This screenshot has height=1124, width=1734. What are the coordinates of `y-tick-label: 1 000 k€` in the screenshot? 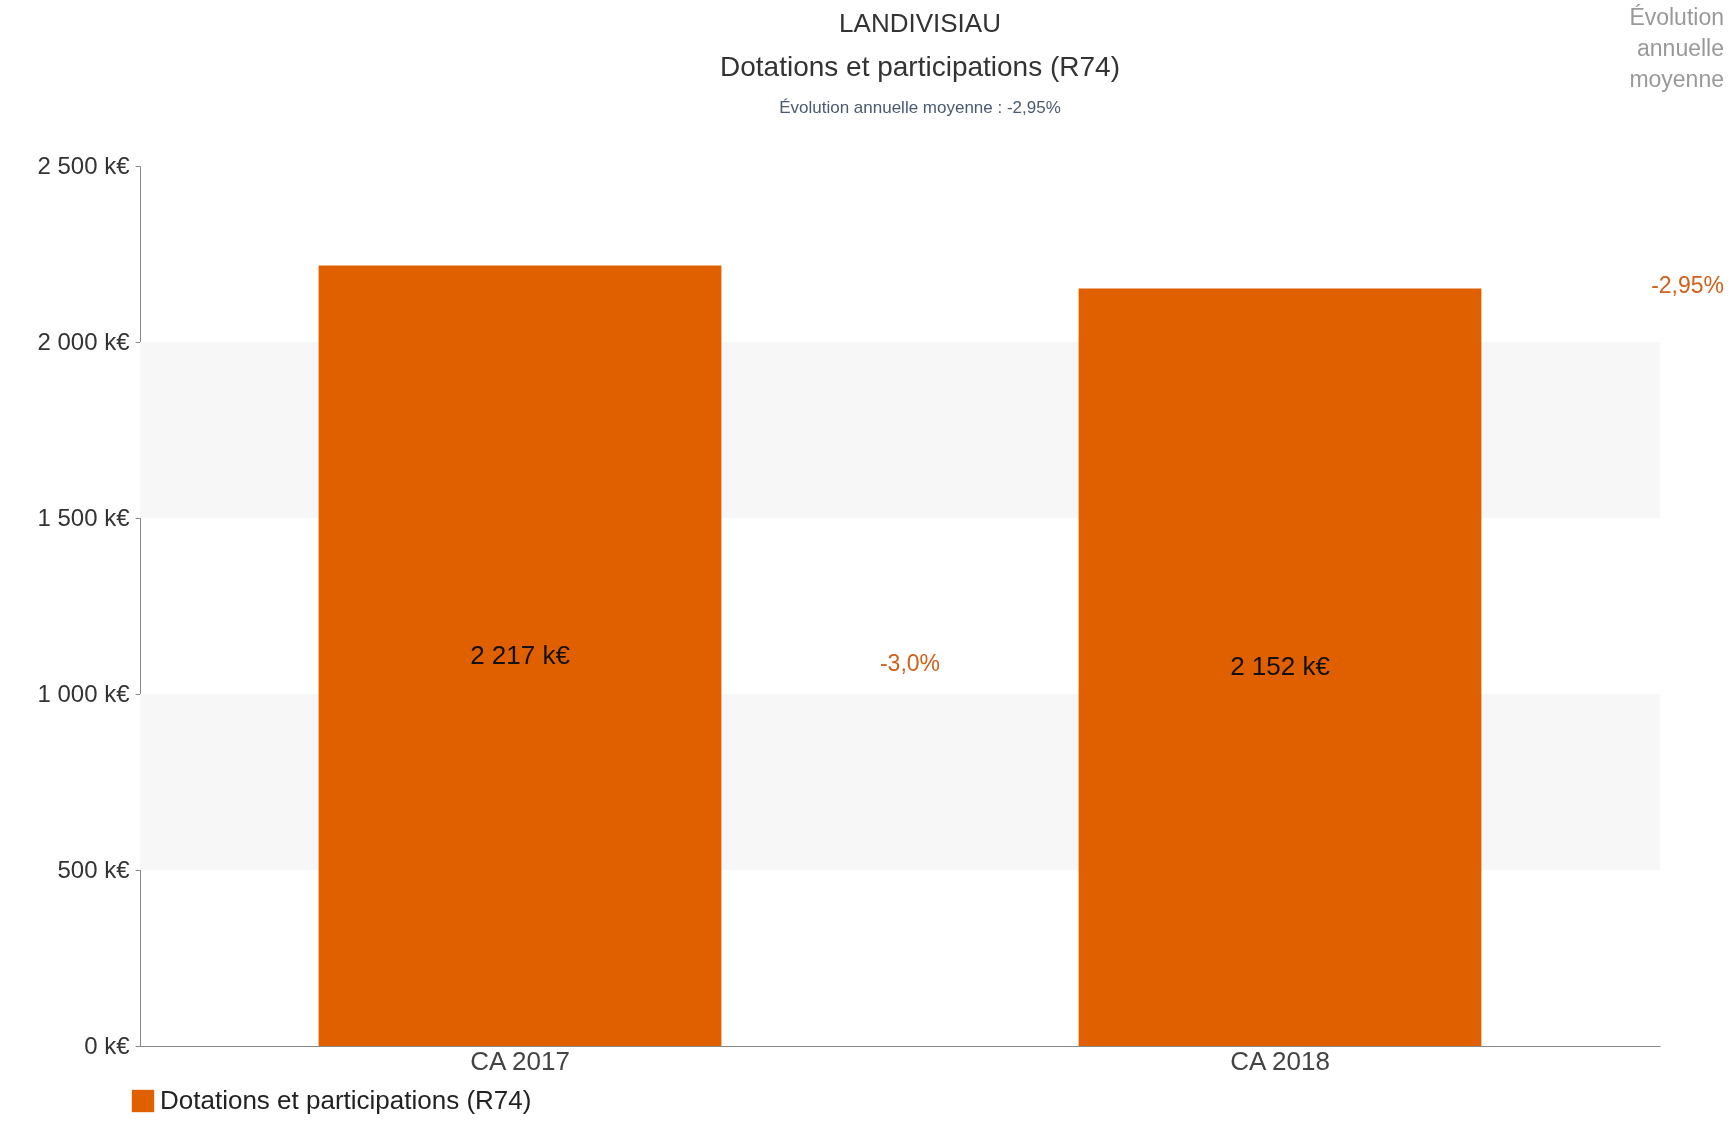 It's located at (84, 693).